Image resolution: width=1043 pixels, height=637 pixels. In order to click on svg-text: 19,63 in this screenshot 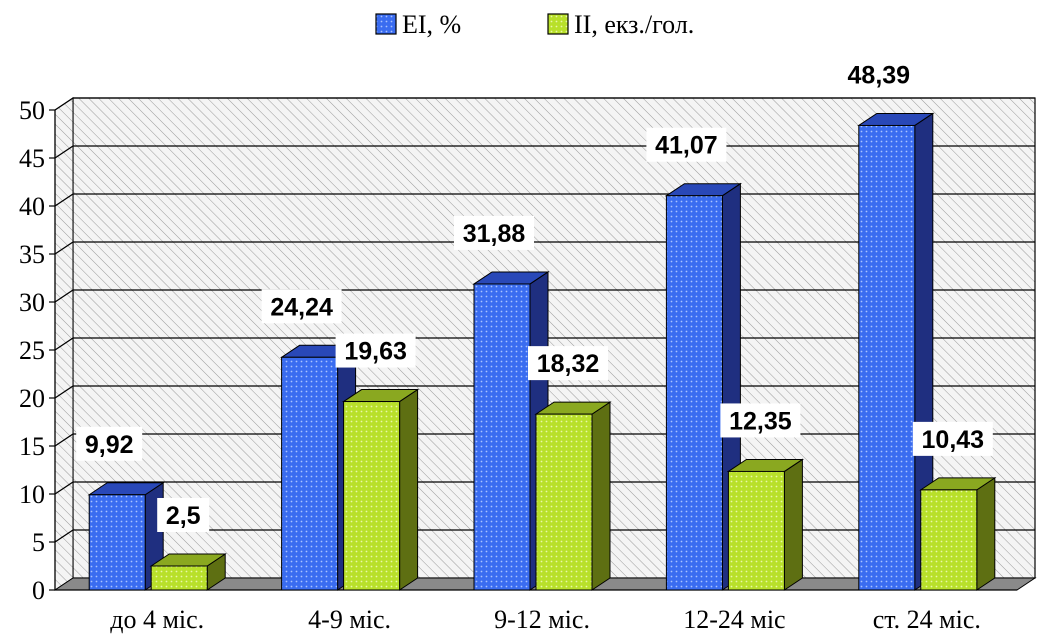, I will do `click(375, 352)`.